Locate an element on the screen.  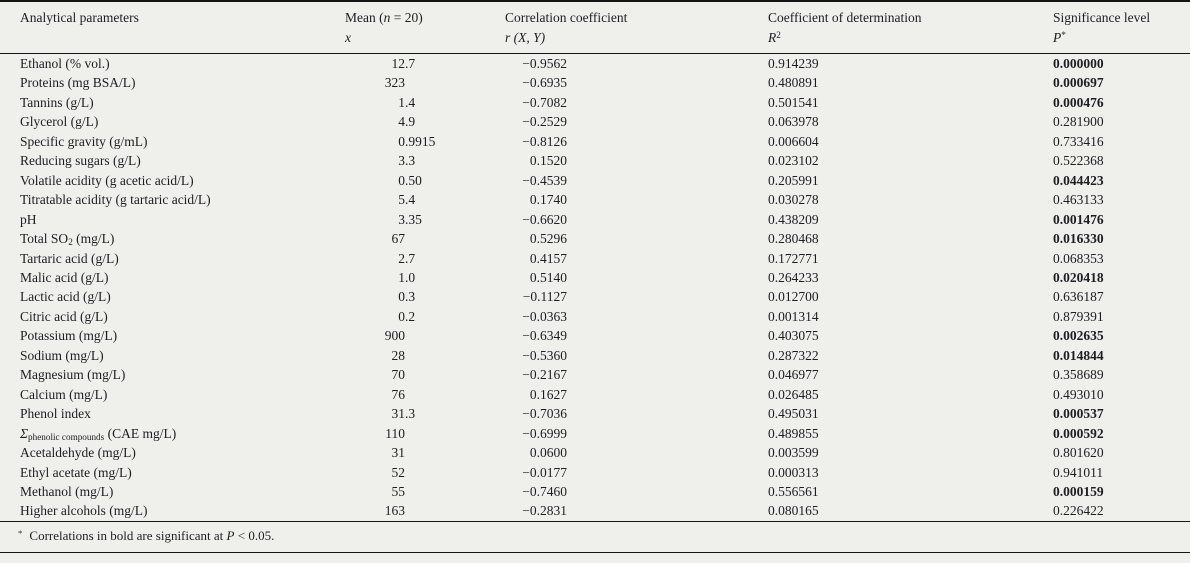
determination-cell: 0.012700 is located at coordinates (793, 297).